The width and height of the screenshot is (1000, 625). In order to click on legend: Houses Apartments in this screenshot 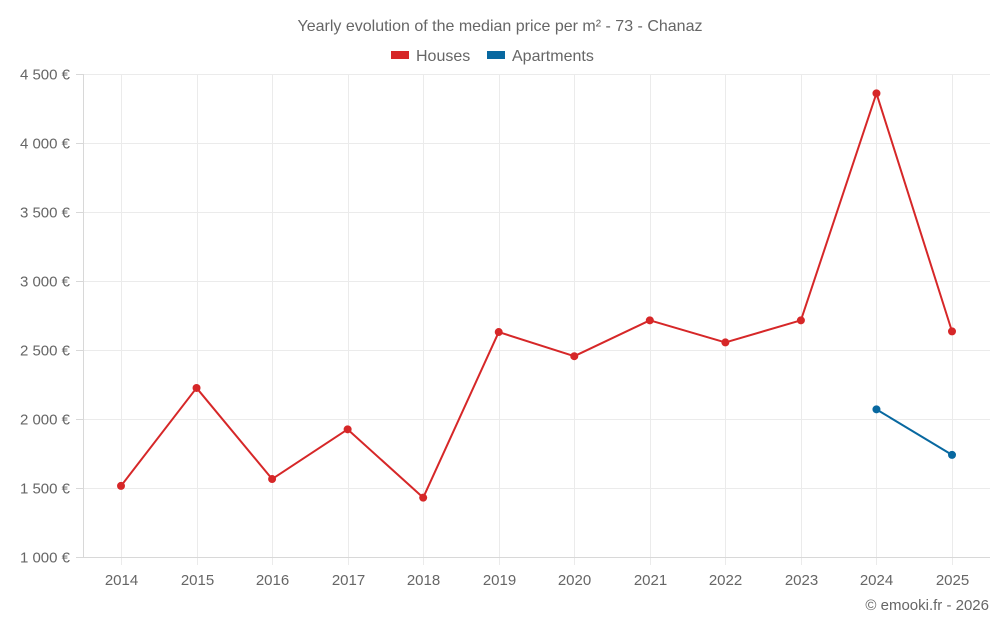, I will do `click(492, 56)`.